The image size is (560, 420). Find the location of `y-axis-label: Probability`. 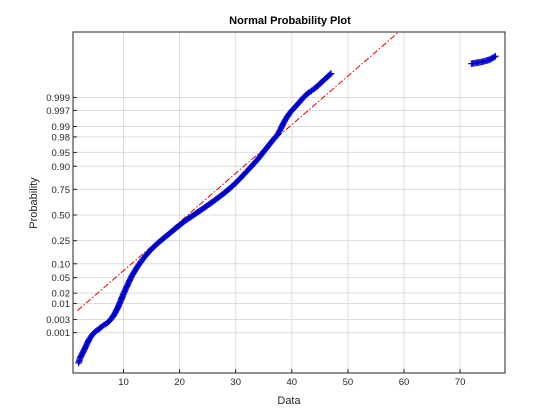

y-axis-label: Probability is located at coordinates (34, 203).